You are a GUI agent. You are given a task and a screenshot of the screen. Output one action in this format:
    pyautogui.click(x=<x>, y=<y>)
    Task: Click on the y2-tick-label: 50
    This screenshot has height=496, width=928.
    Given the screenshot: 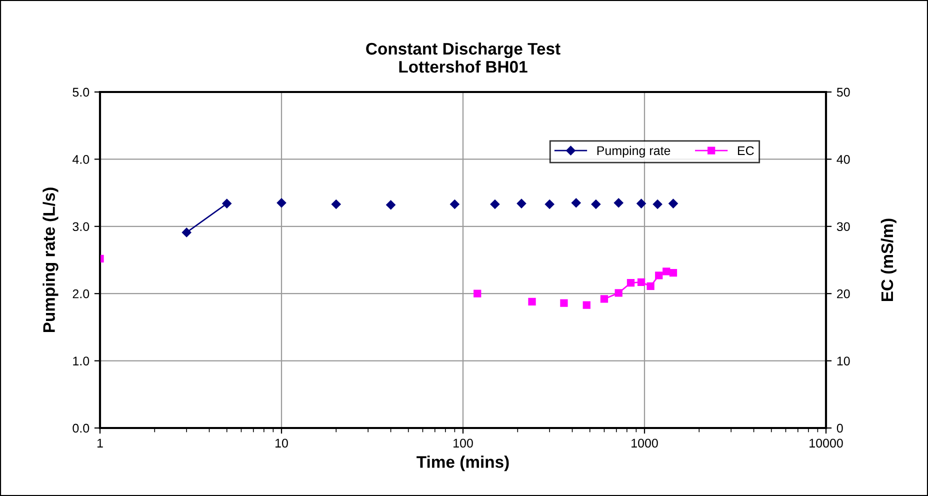 What is the action you would take?
    pyautogui.click(x=843, y=92)
    